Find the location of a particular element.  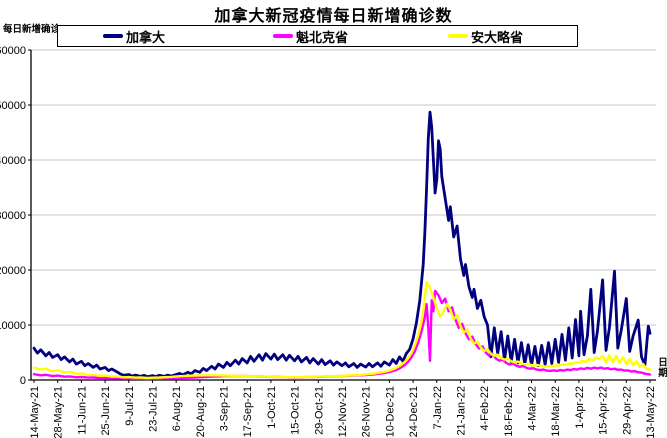

x-tick-label-24: 15-Apr-22 is located at coordinates (604, 410).